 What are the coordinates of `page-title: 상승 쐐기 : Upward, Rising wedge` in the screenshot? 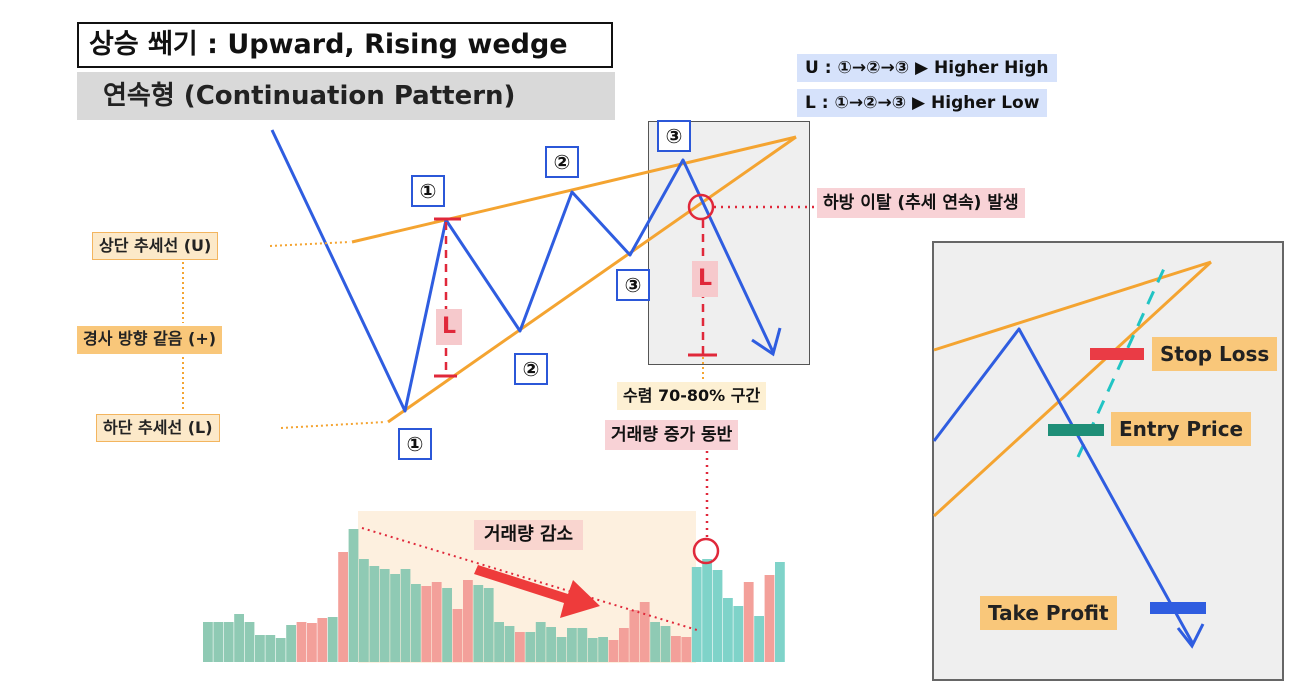 It's located at (345, 45).